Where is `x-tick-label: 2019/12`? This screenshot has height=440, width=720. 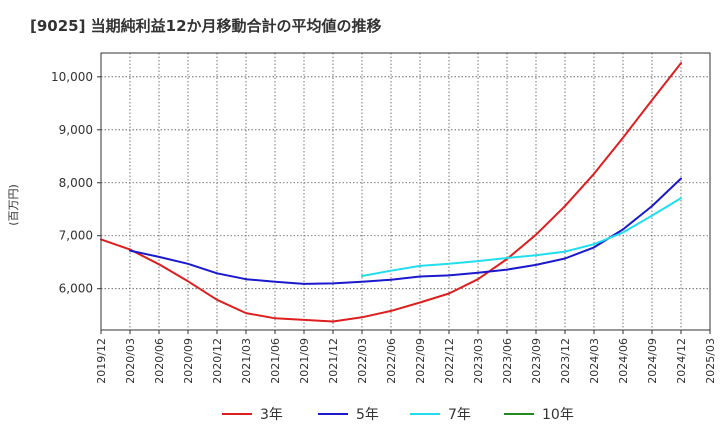 x-tick-label: 2019/12 is located at coordinates (101, 361).